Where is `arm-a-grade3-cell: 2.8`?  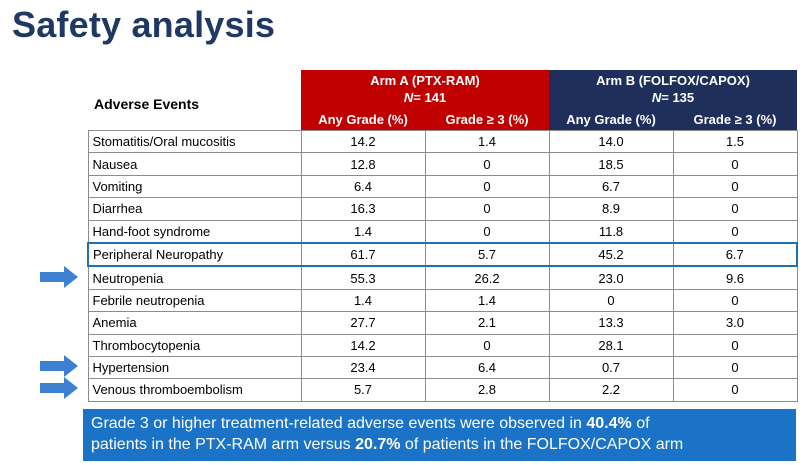 arm-a-grade3-cell: 2.8 is located at coordinates (487, 390).